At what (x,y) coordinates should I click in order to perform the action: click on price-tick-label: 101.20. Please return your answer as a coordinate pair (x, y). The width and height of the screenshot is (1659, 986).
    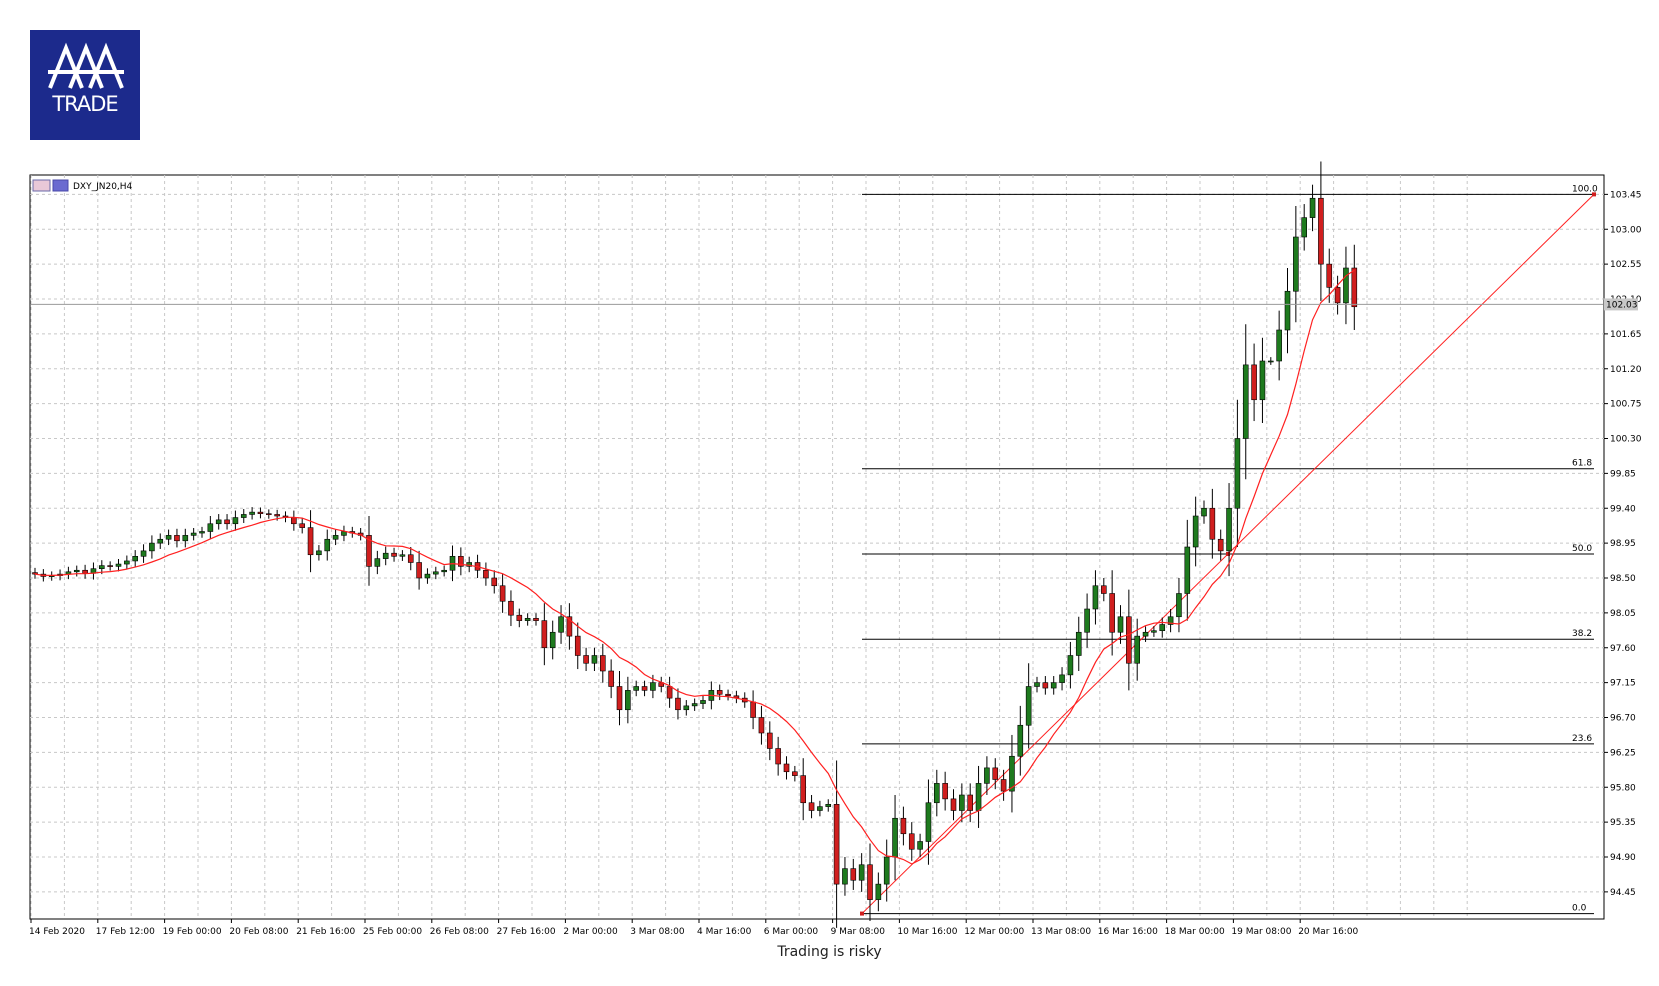
    Looking at the image, I should click on (1626, 370).